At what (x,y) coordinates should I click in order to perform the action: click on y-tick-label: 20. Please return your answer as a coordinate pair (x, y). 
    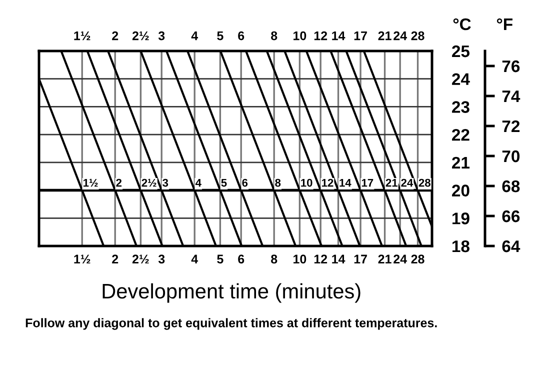
    Looking at the image, I should click on (461, 190).